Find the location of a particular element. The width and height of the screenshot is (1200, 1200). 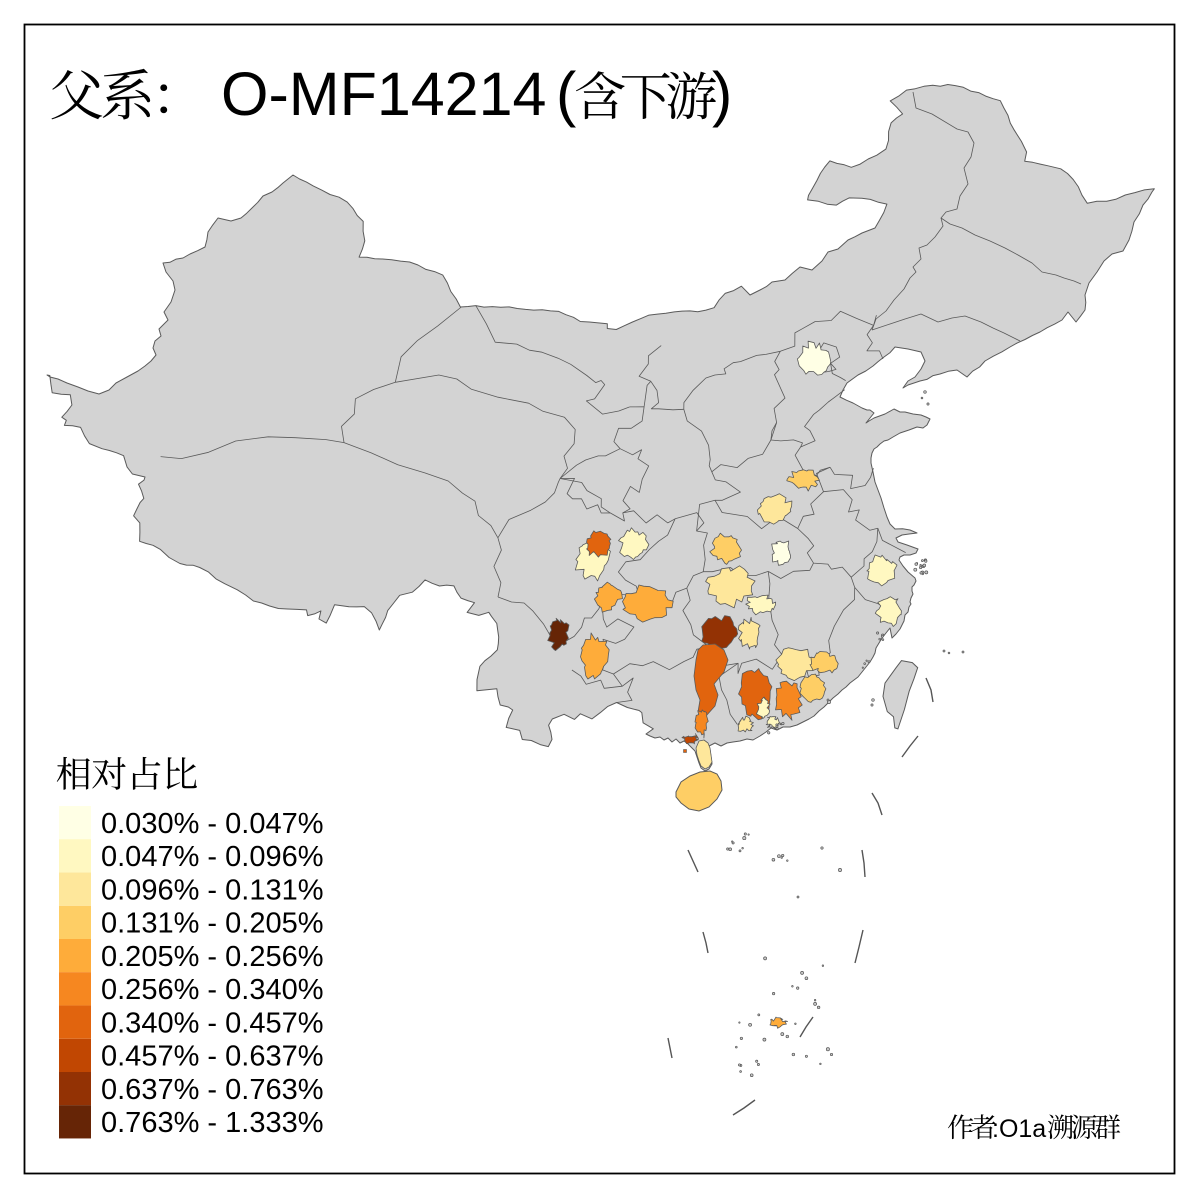

svg-text: O-MF14214 is located at coordinates (383, 94).